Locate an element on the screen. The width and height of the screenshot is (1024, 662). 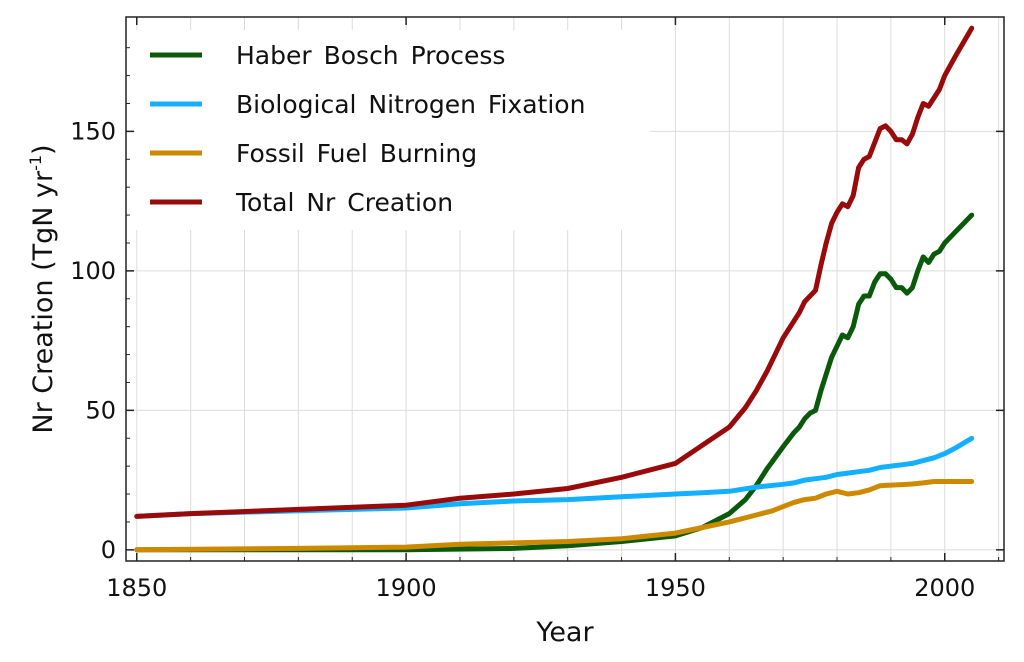
series-line-biological-nitrogen-fixation is located at coordinates (554, 477).